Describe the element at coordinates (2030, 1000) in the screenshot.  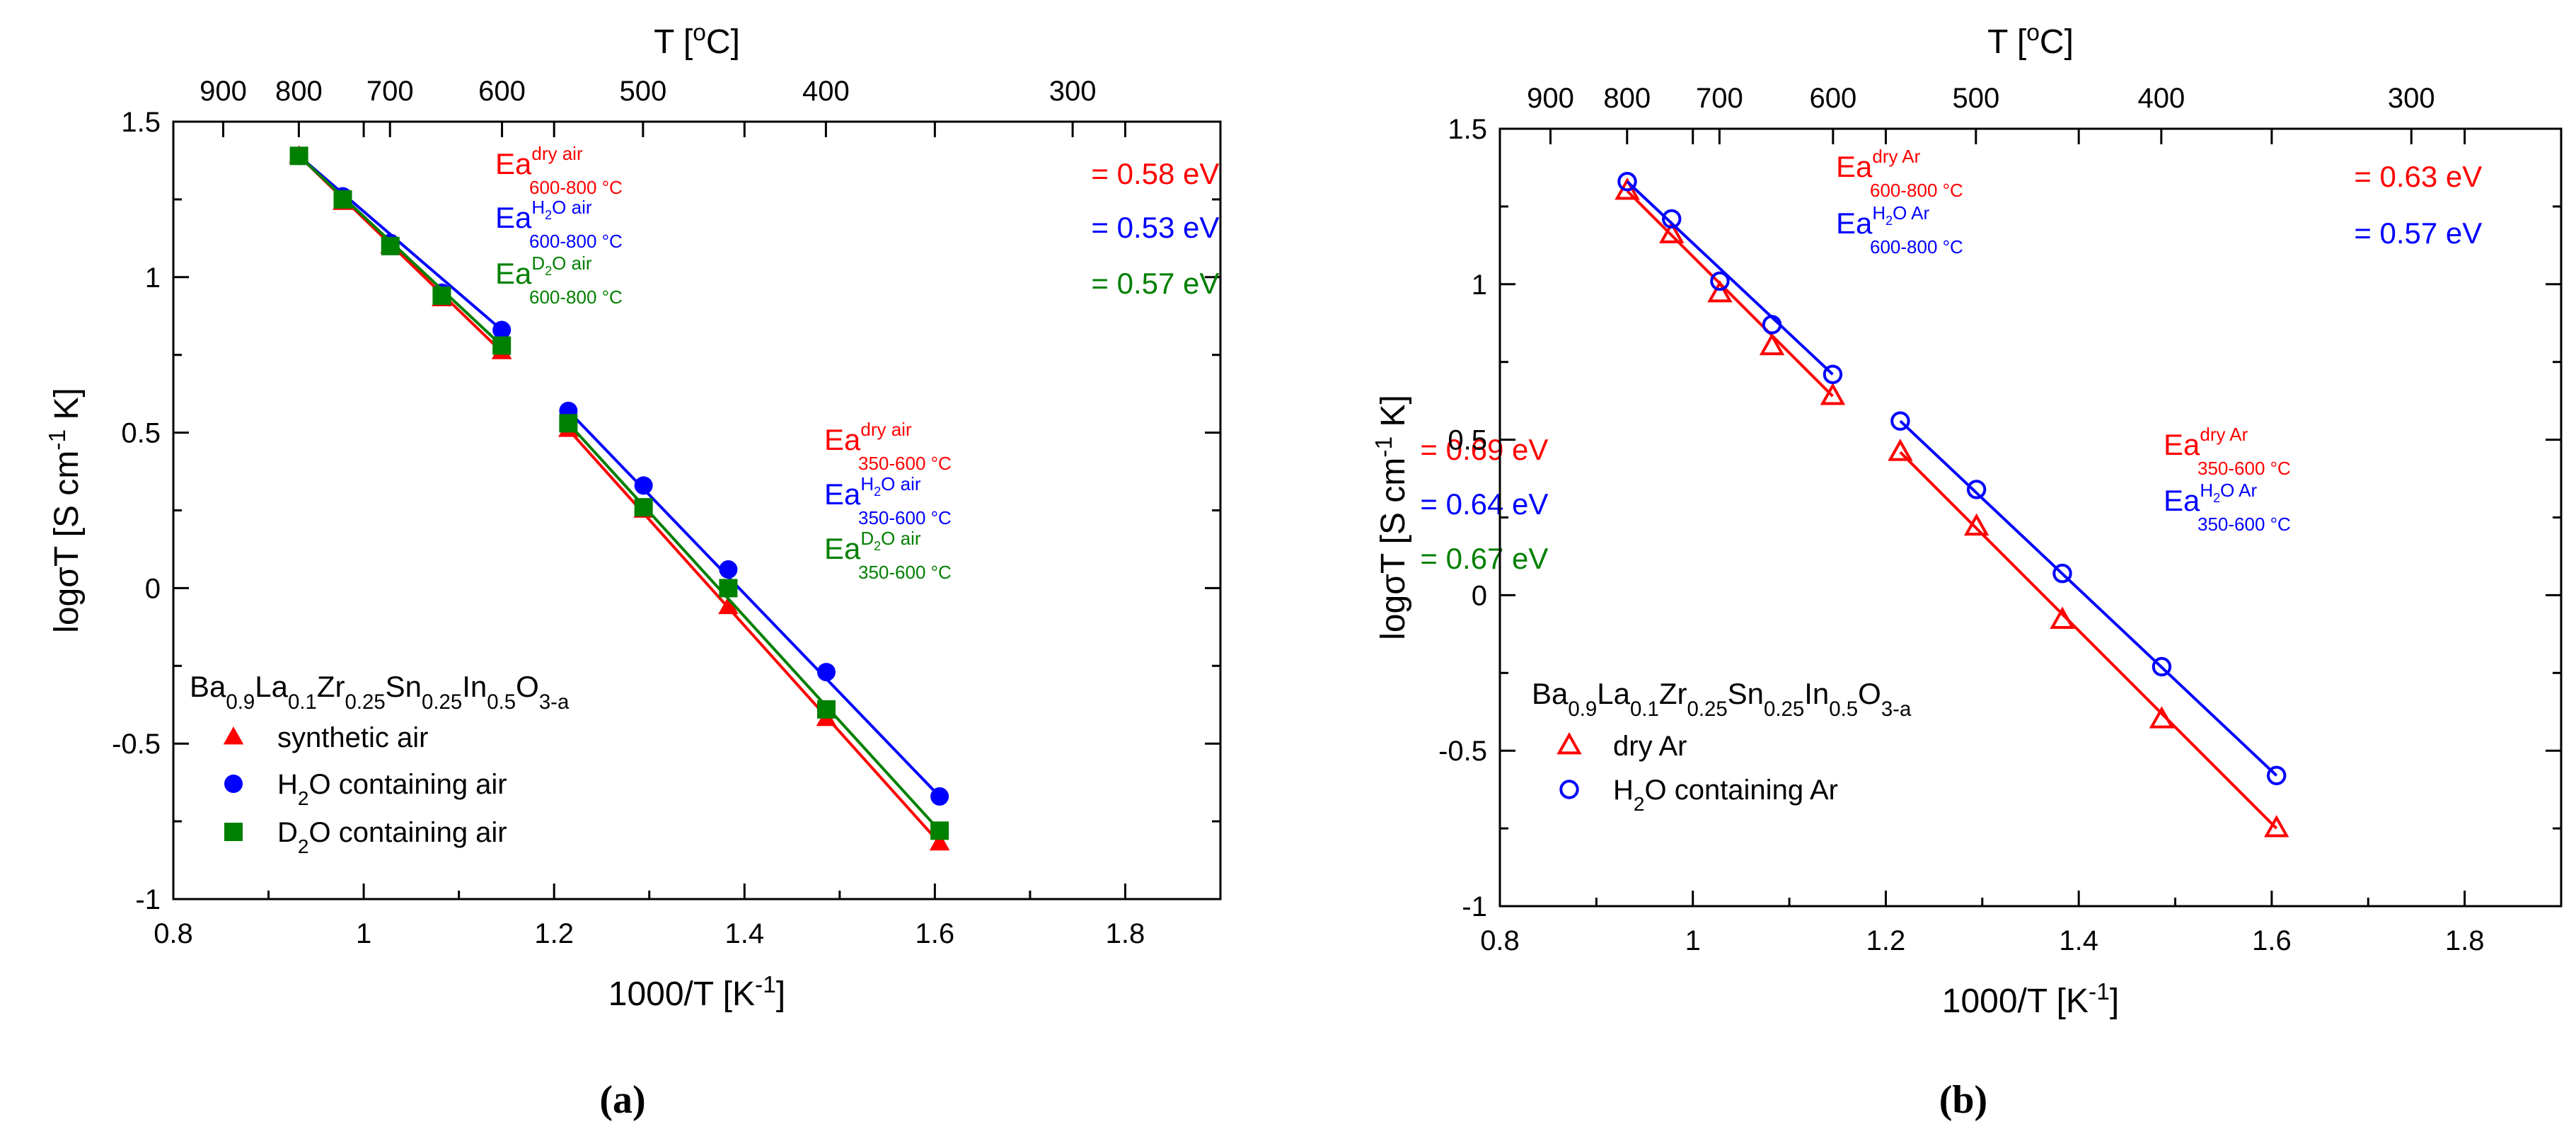
I see `x-axis-title: 1000/T [K-1]` at that location.